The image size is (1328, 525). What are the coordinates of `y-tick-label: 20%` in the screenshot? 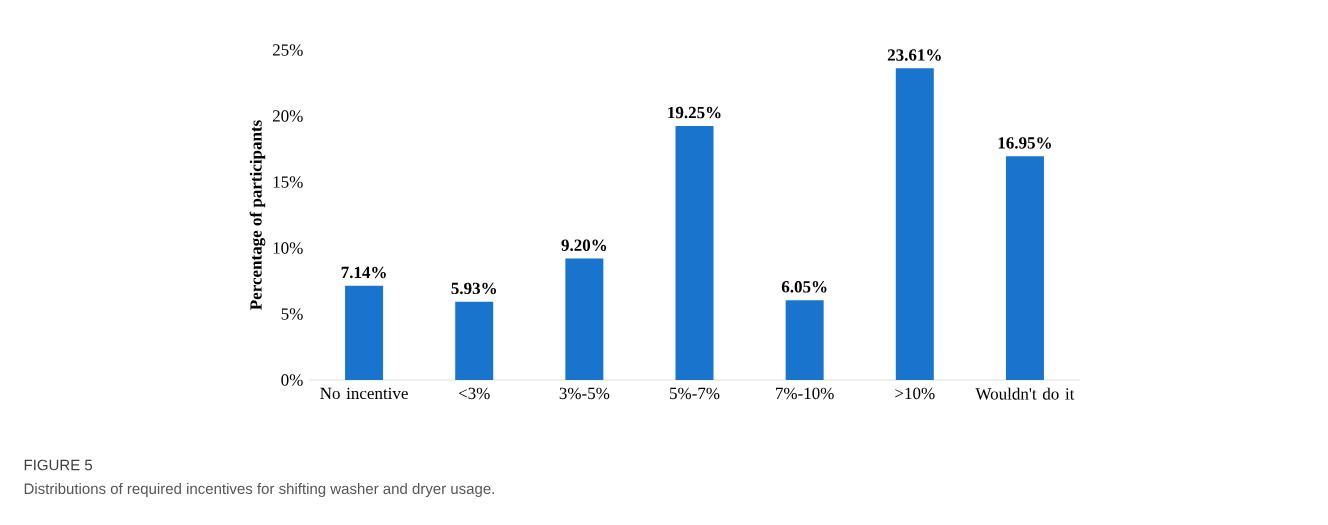 It's located at (287, 116).